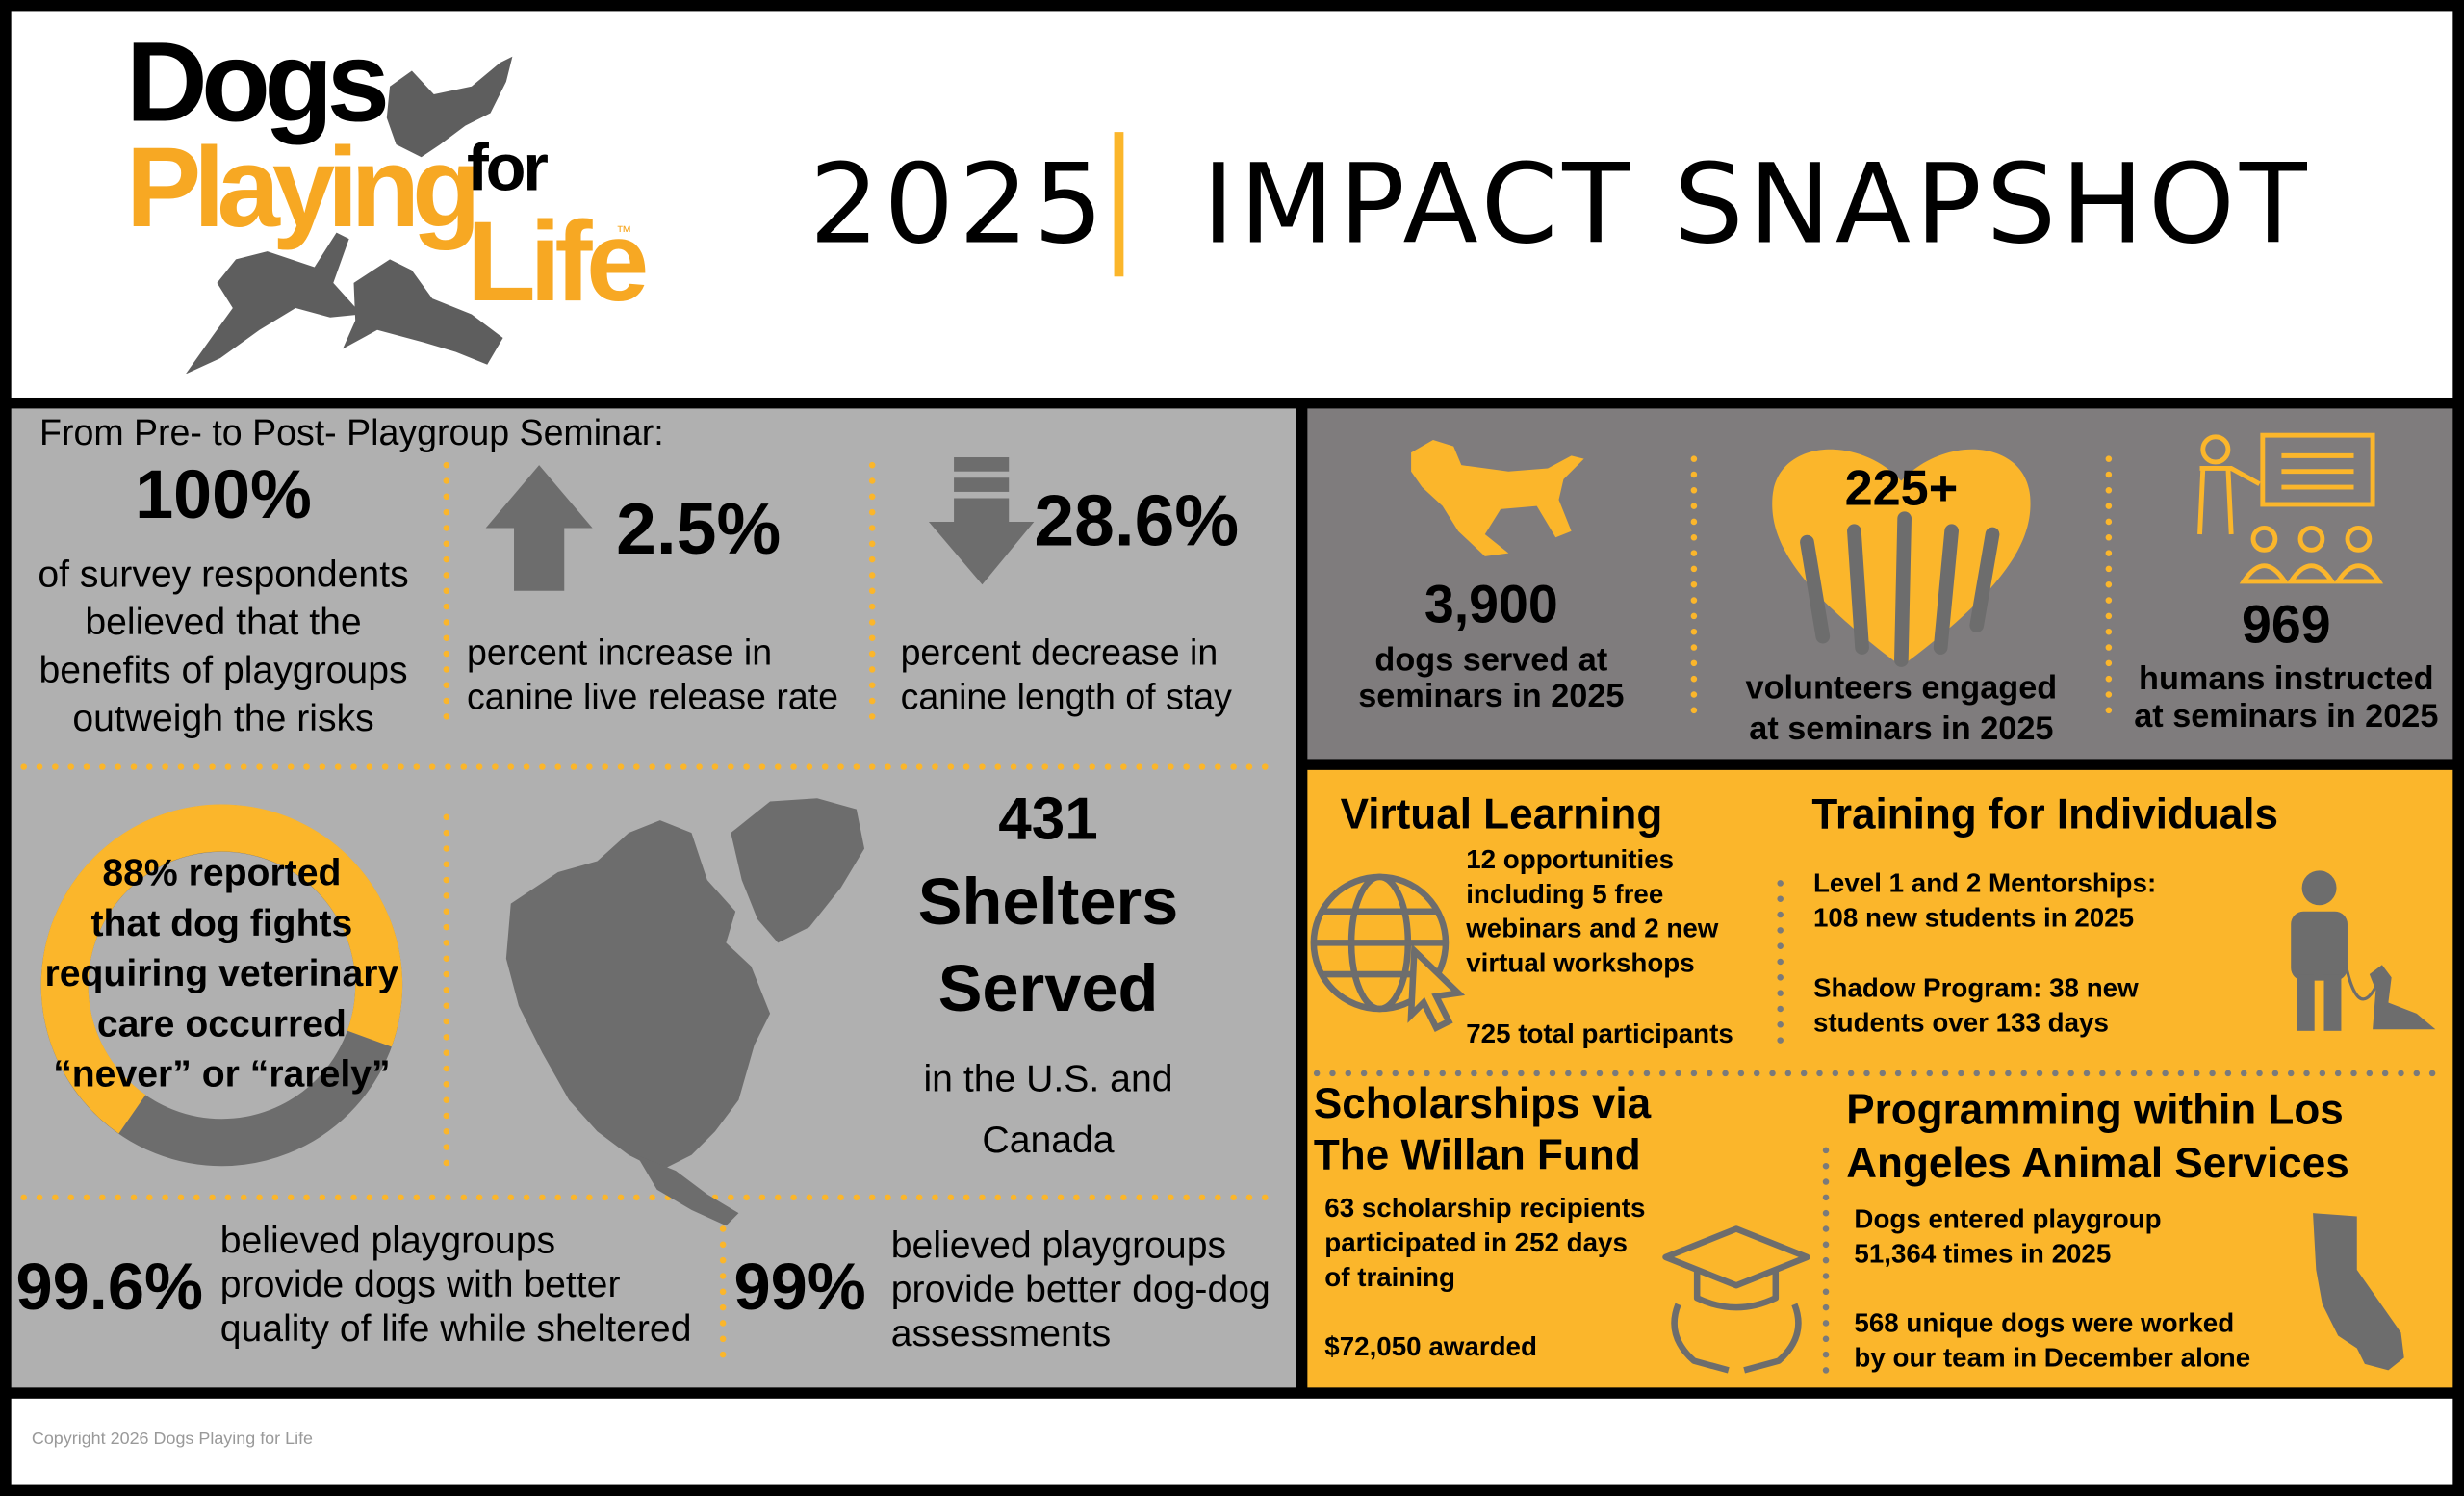 This screenshot has height=1496, width=2464. What do you see at coordinates (221, 969) in the screenshot?
I see `donut-arc` at bounding box center [221, 969].